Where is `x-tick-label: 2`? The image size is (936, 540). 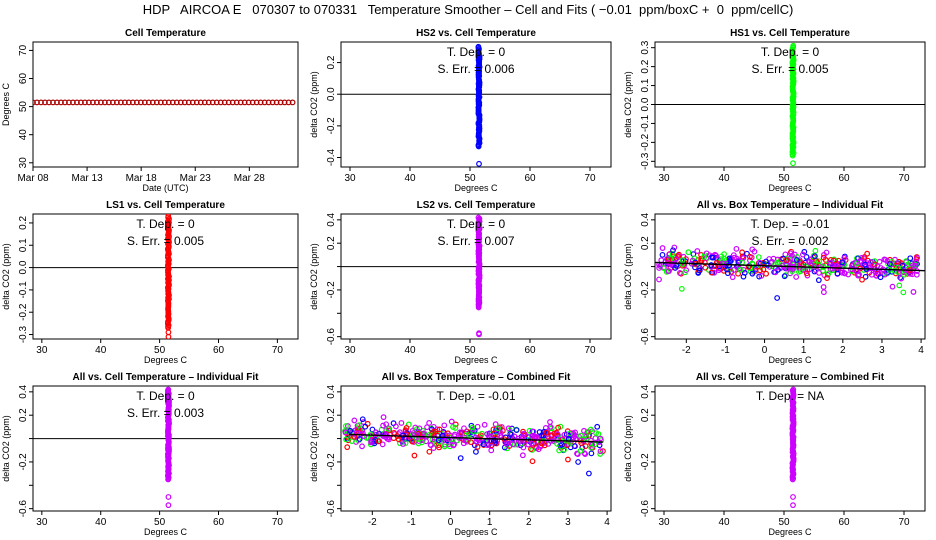
x-tick-label: 2 is located at coordinates (843, 350).